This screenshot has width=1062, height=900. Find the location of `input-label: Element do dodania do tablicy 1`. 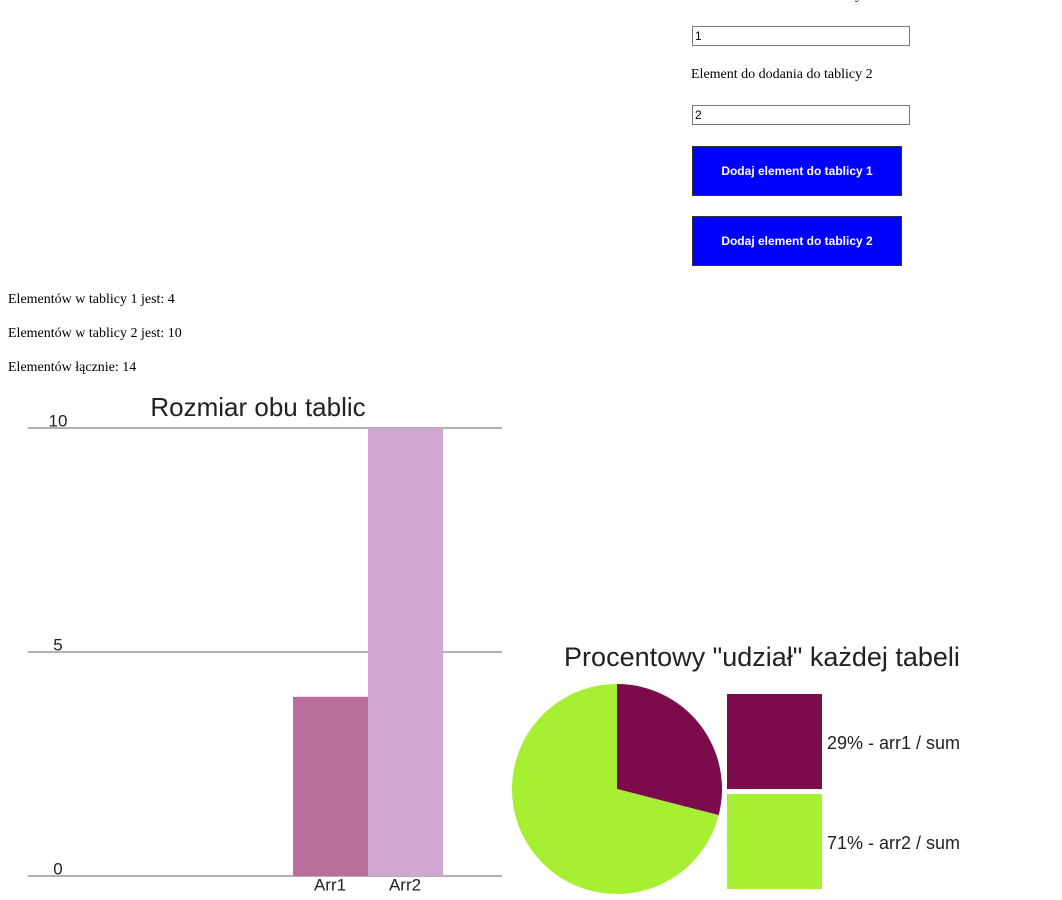

input-label: Element do dodania do tablicy 1 is located at coordinates (782, 2).